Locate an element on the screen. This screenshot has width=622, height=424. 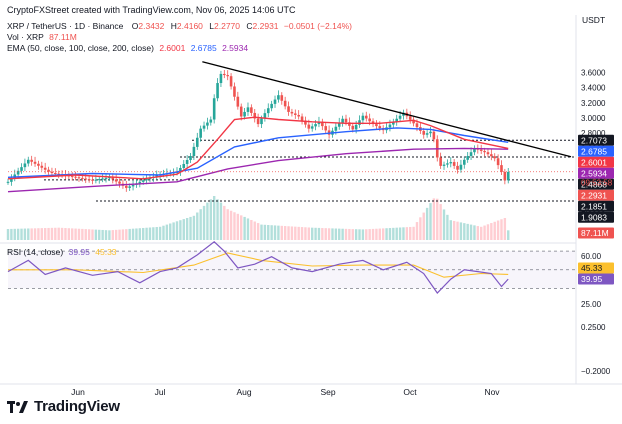
legend-open: 2.3432 is located at coordinates (151, 26).